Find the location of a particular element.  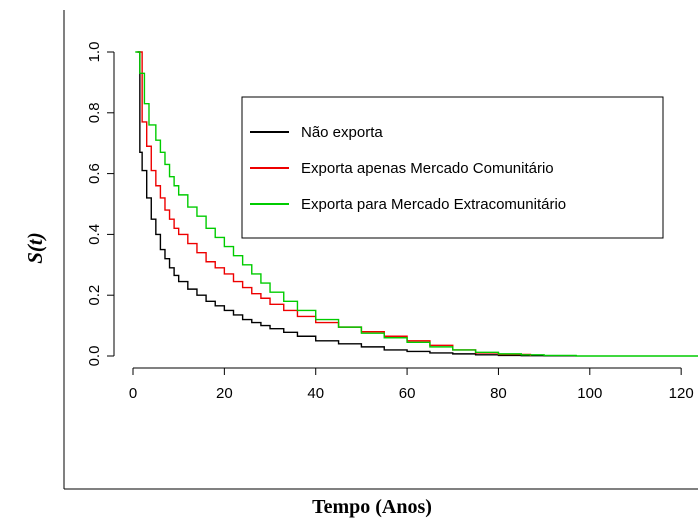

y-tick-label: 0.8 is located at coordinates (94, 112).